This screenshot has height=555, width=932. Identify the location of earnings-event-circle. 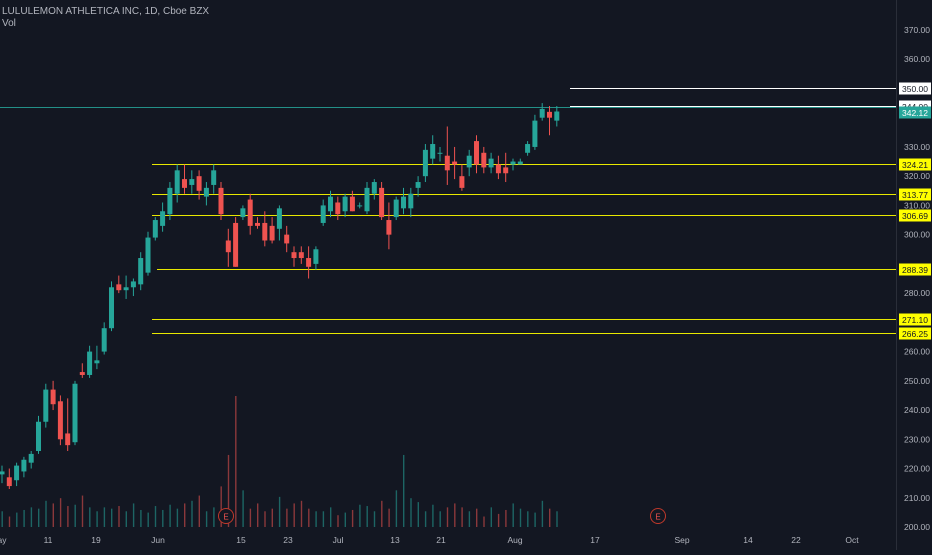
(658, 516).